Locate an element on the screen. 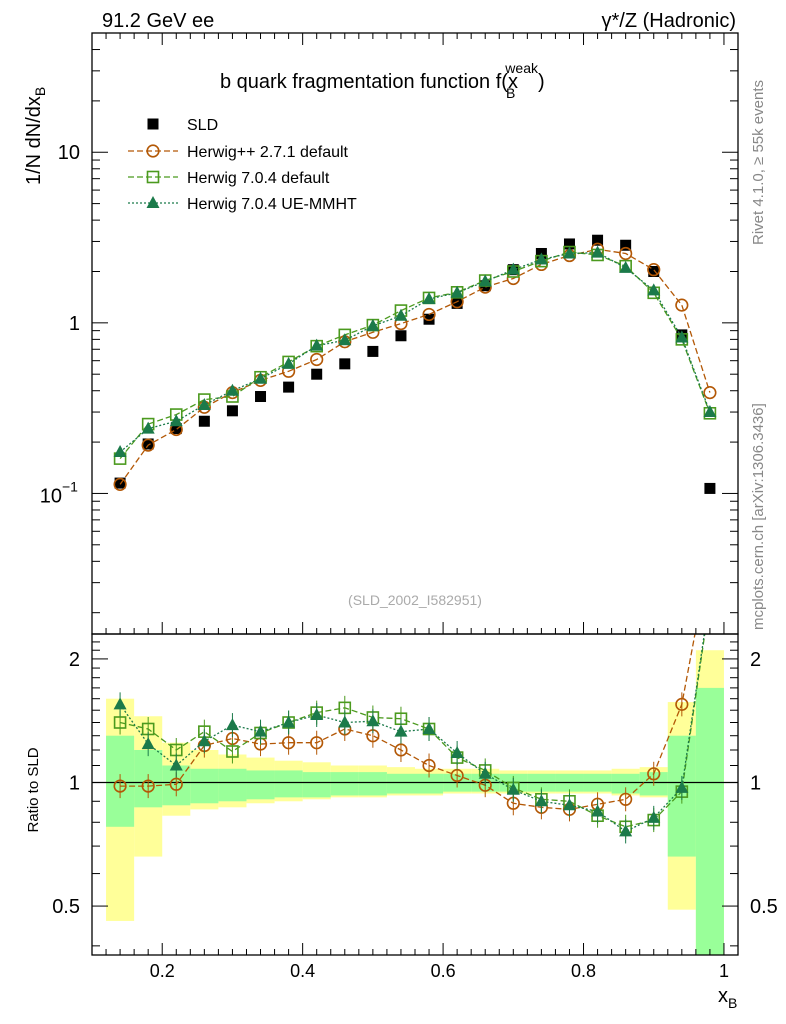 The image size is (786, 1024). main-chart-title: b quark fragmentation function f(xBweak) is located at coordinates (382, 80).